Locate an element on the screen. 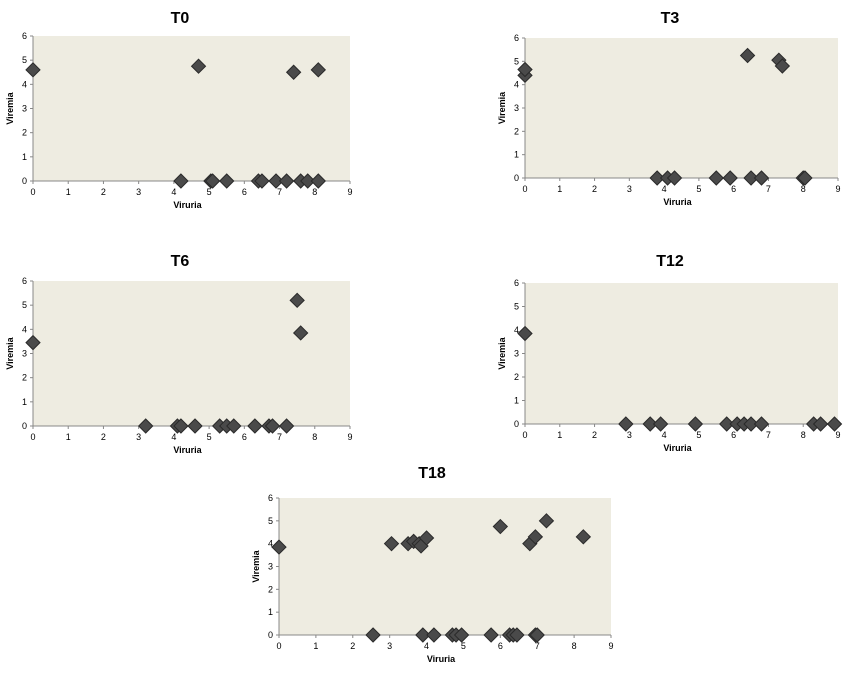 This screenshot has height=689, width=851. chart-t12: T12 0 1 2 3 4 5 6 0 1 2 3 4 5 6 7 8 9 Viruria Viremia is located at coordinates (670, 350).